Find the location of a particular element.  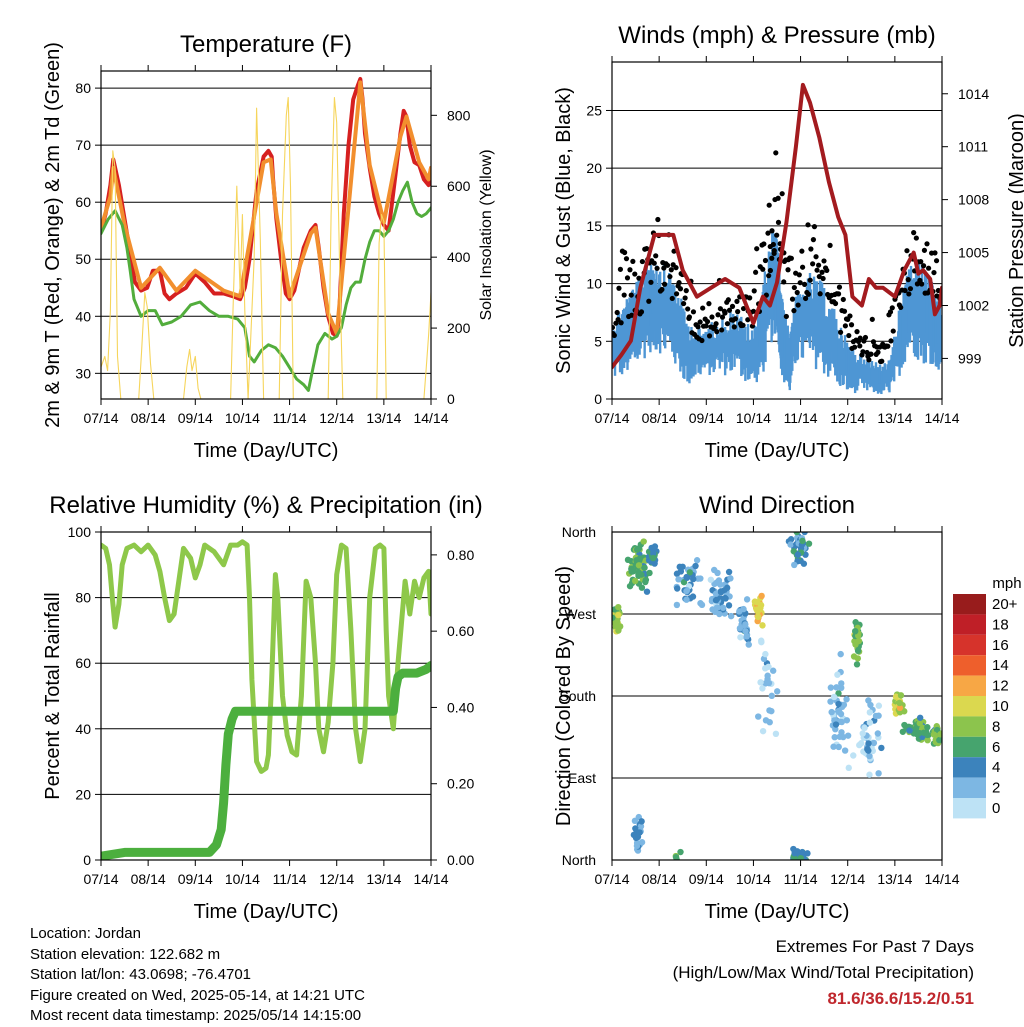

legend-swatch is located at coordinates (969, 787).